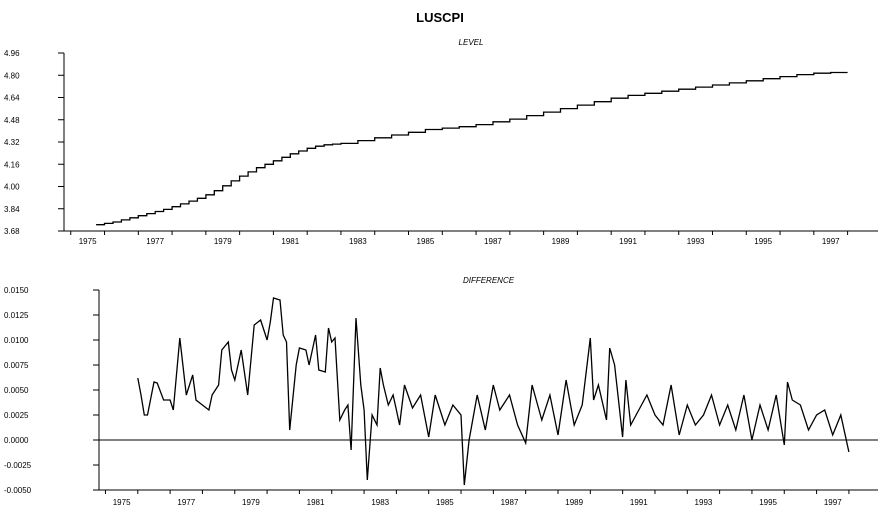 The width and height of the screenshot is (881, 508). Describe the element at coordinates (16, 390) in the screenshot. I see `y-tick-label: 0.0050` at that location.